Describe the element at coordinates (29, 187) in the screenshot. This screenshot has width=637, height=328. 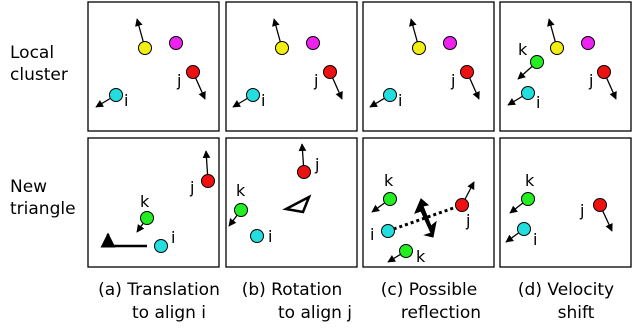
I see `row-label-line: New` at that location.